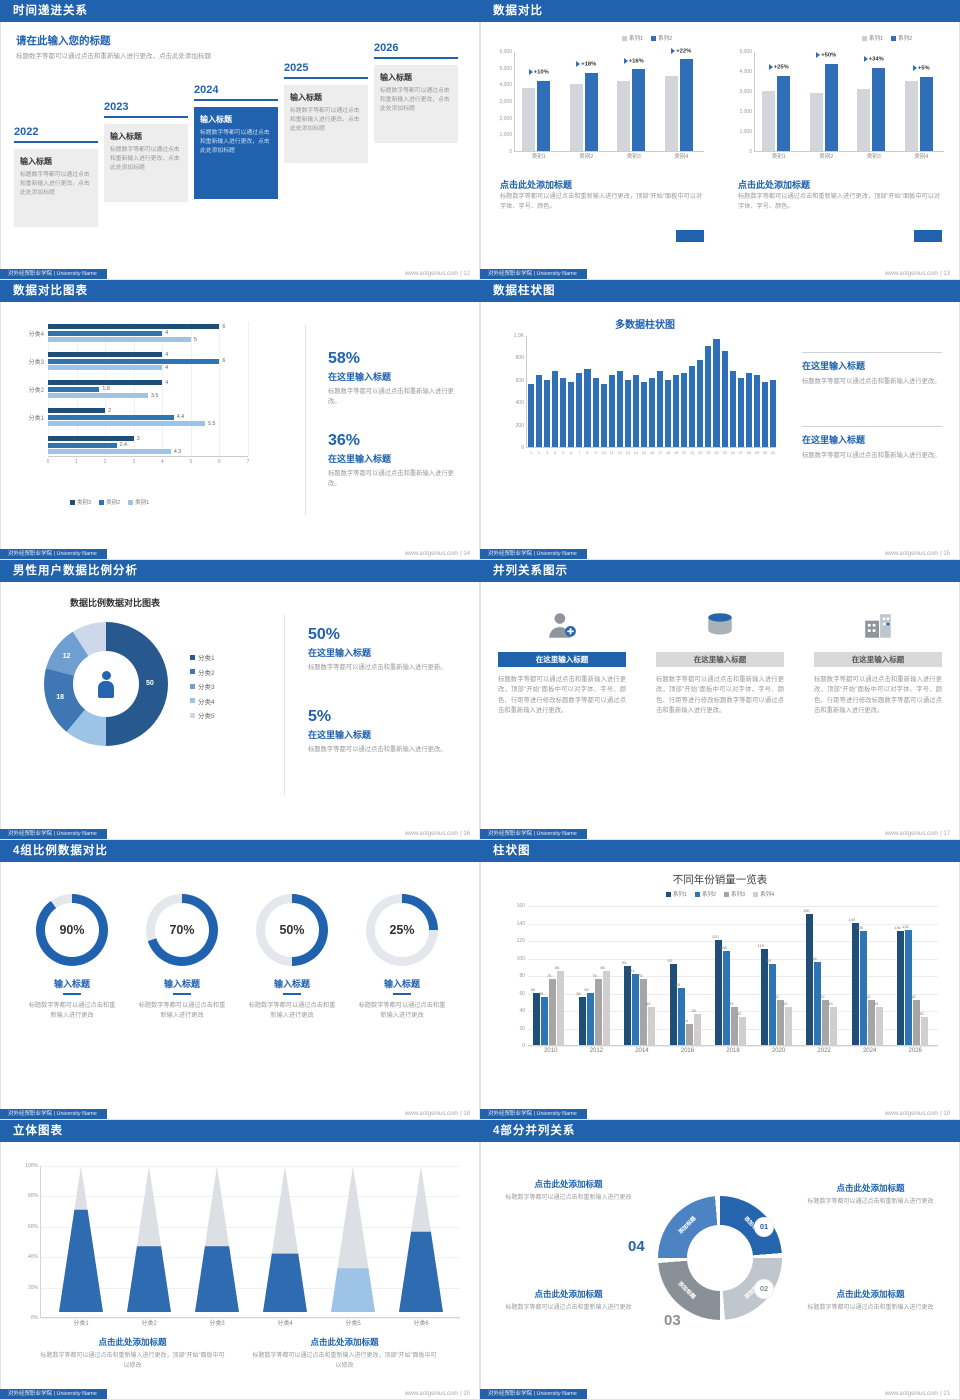  Describe the element at coordinates (383, 649) in the screenshot. I see `stat-block: 50% 在这里输入标题 标题数字等都可以通过点击和重新输入进行更新。` at that location.